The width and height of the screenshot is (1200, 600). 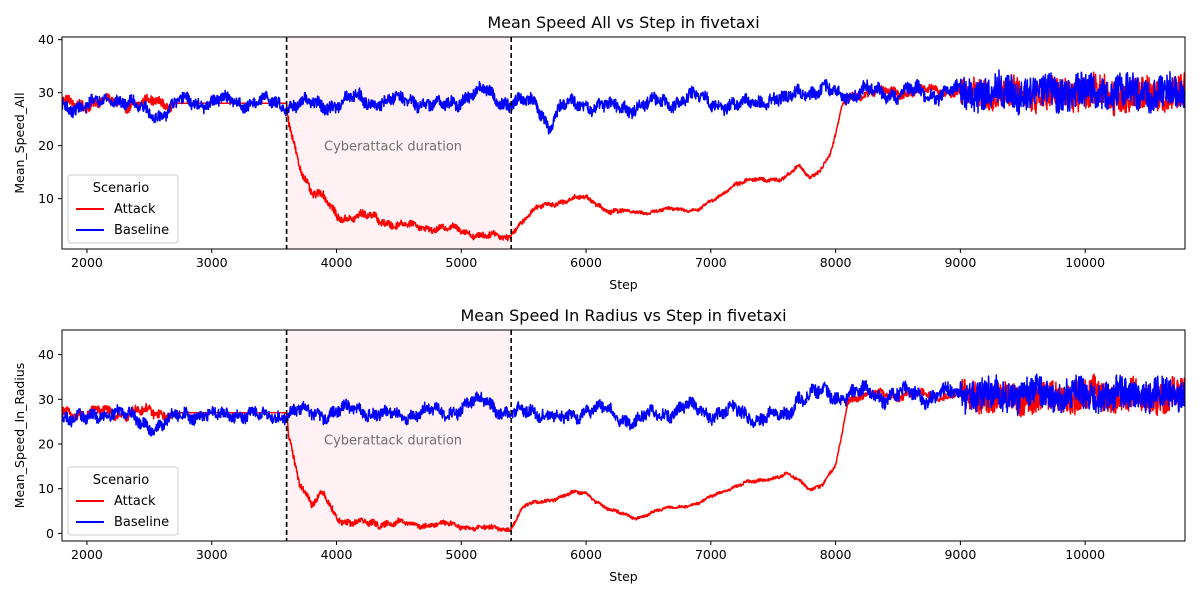 What do you see at coordinates (623, 315) in the screenshot?
I see `chart-title: Mean Speed In Radius vs Step in fivetaxi` at bounding box center [623, 315].